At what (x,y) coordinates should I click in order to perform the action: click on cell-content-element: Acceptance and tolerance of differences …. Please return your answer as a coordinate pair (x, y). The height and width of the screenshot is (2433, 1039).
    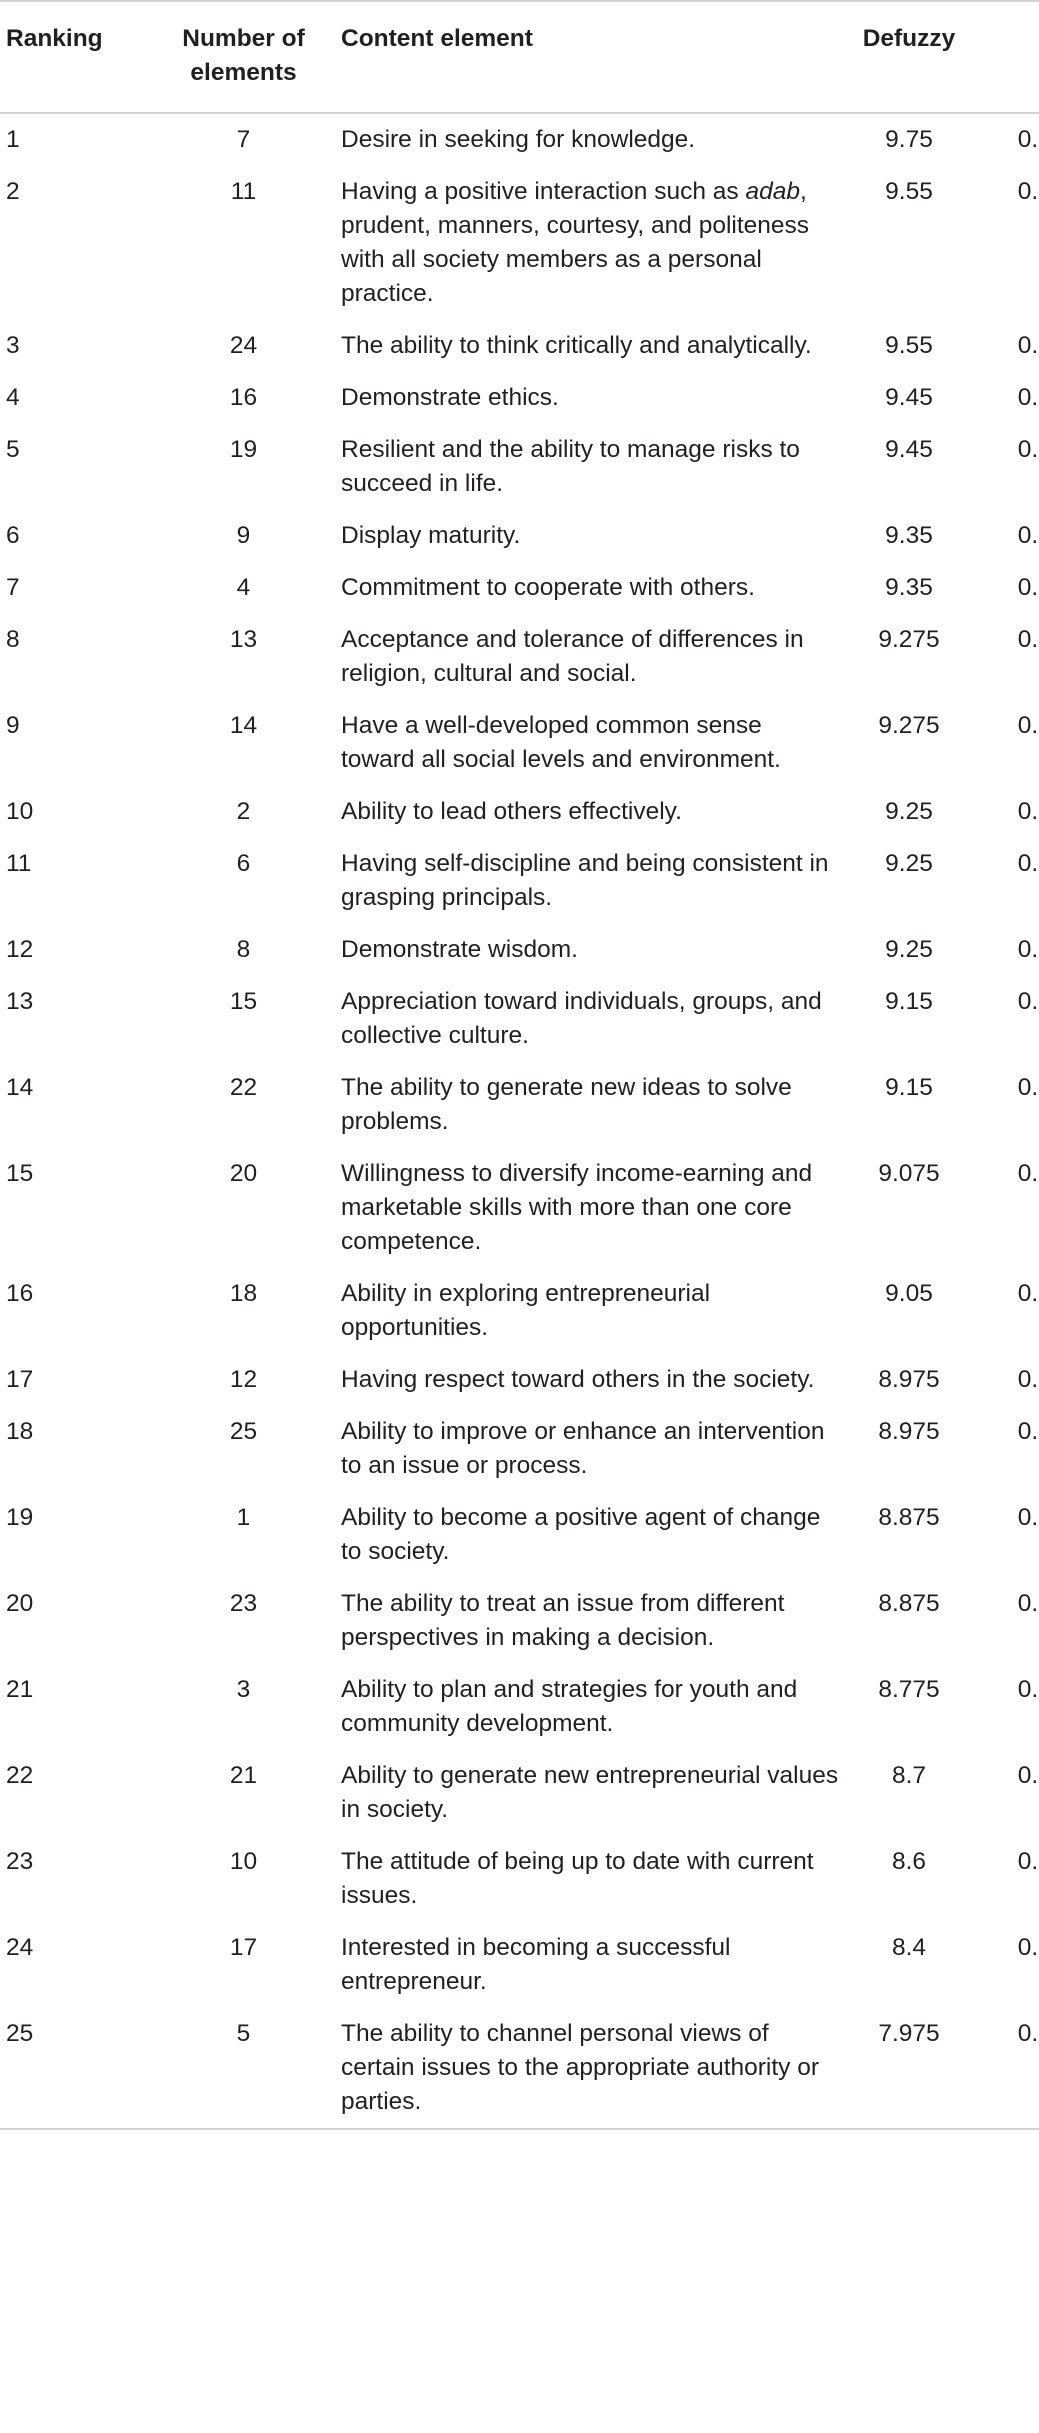
    Looking at the image, I should click on (572, 656).